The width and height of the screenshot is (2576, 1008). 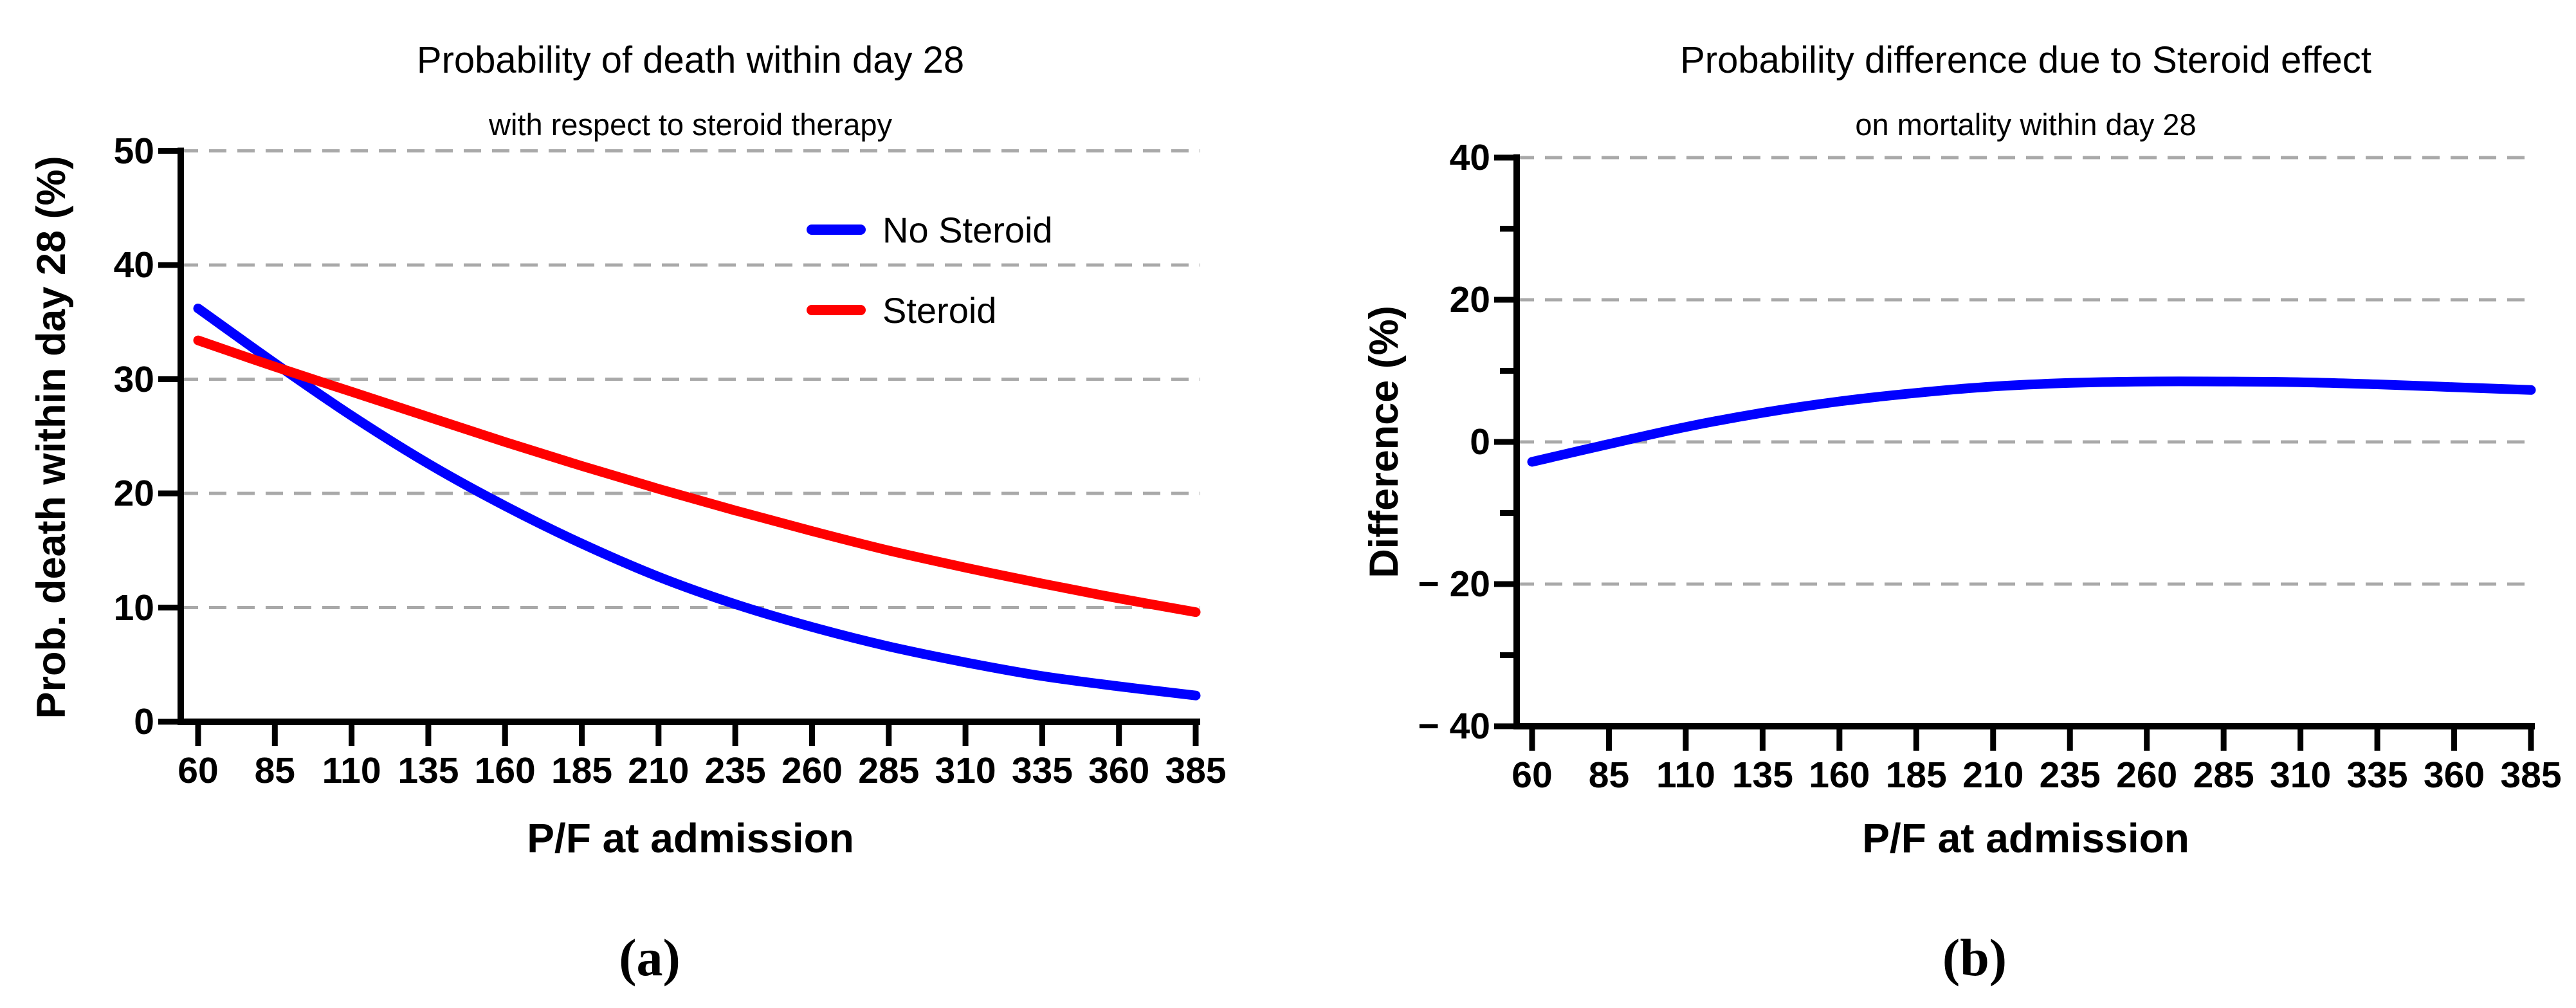 I want to click on panel-a-x-axis-title: P/F at admission, so click(x=690, y=838).